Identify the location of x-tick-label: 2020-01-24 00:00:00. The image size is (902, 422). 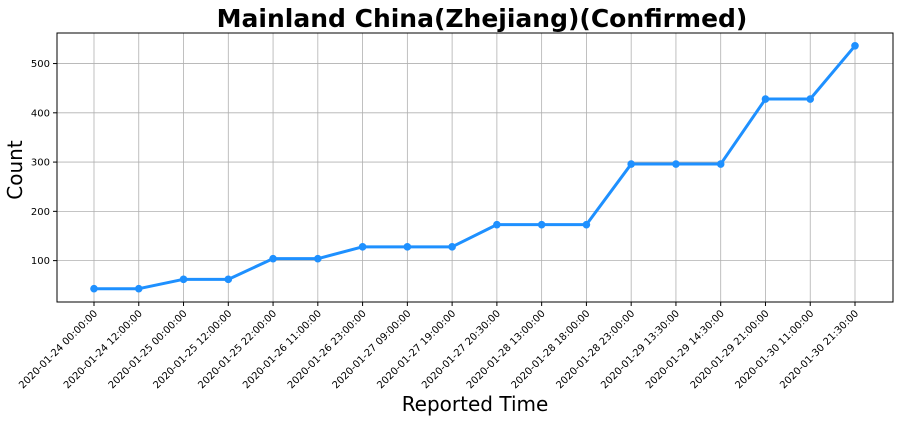
(58, 349).